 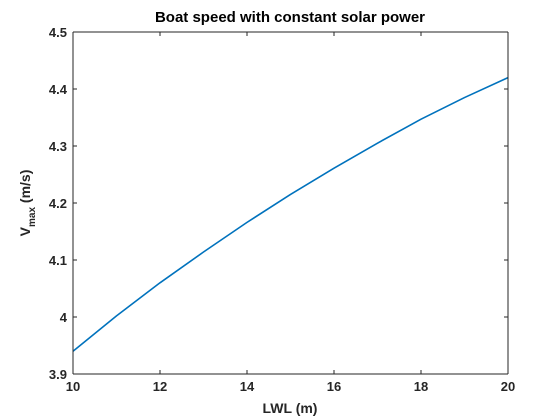 What do you see at coordinates (58, 203) in the screenshot?
I see `y-tick-label: 4.2` at bounding box center [58, 203].